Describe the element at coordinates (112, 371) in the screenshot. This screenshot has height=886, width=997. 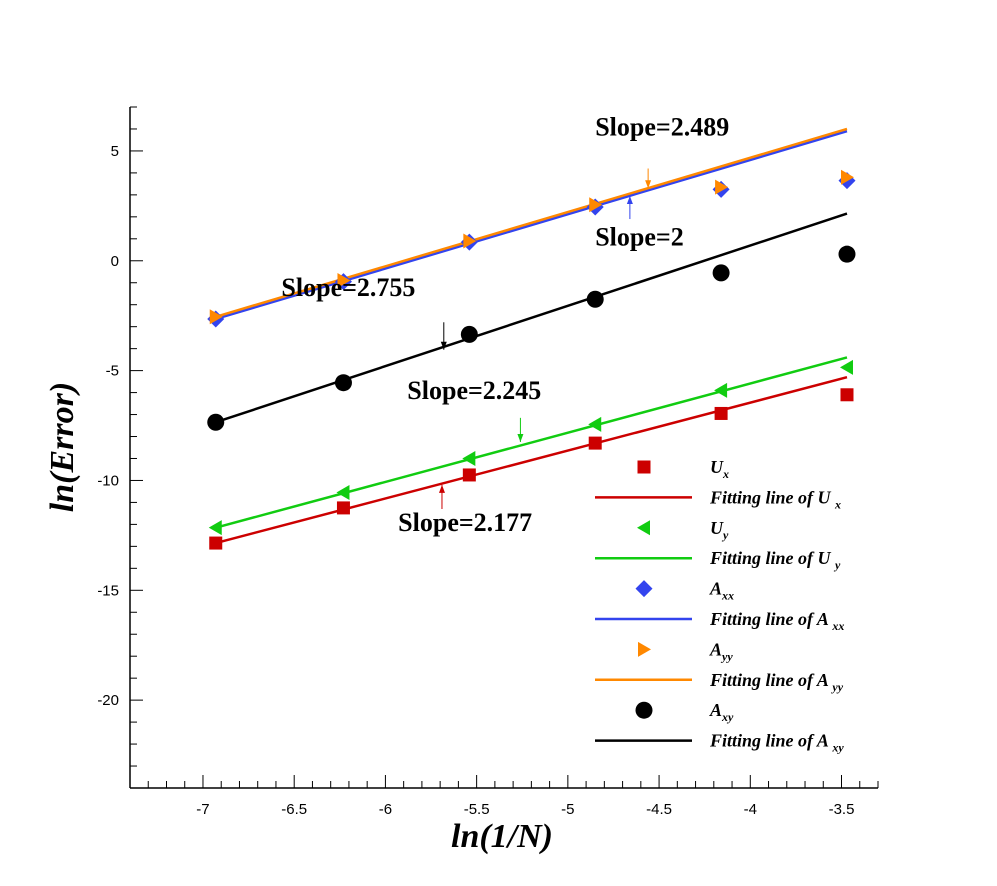
I see `y-tick-label: -5` at that location.